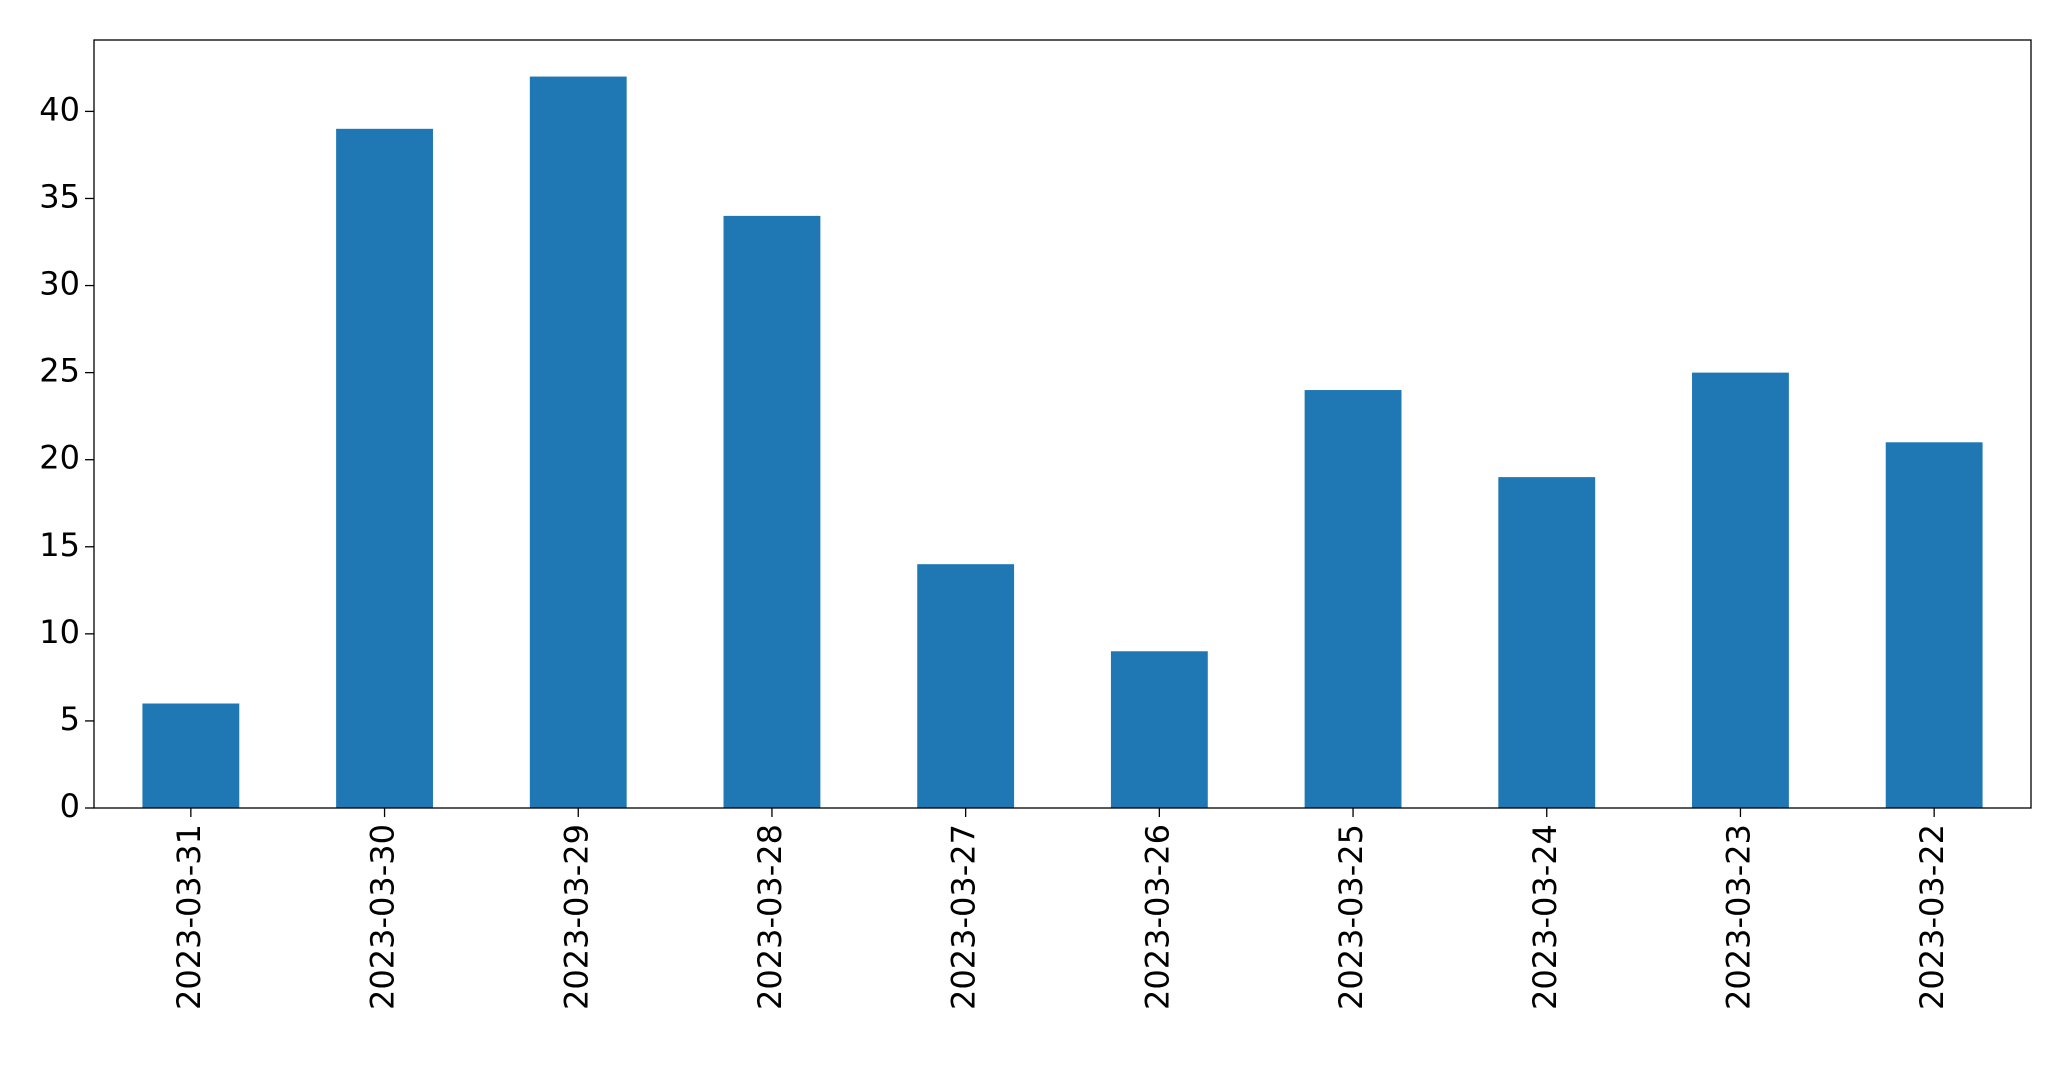 The height and width of the screenshot is (1065, 2071). I want to click on y-tick-label: 25, so click(59, 371).